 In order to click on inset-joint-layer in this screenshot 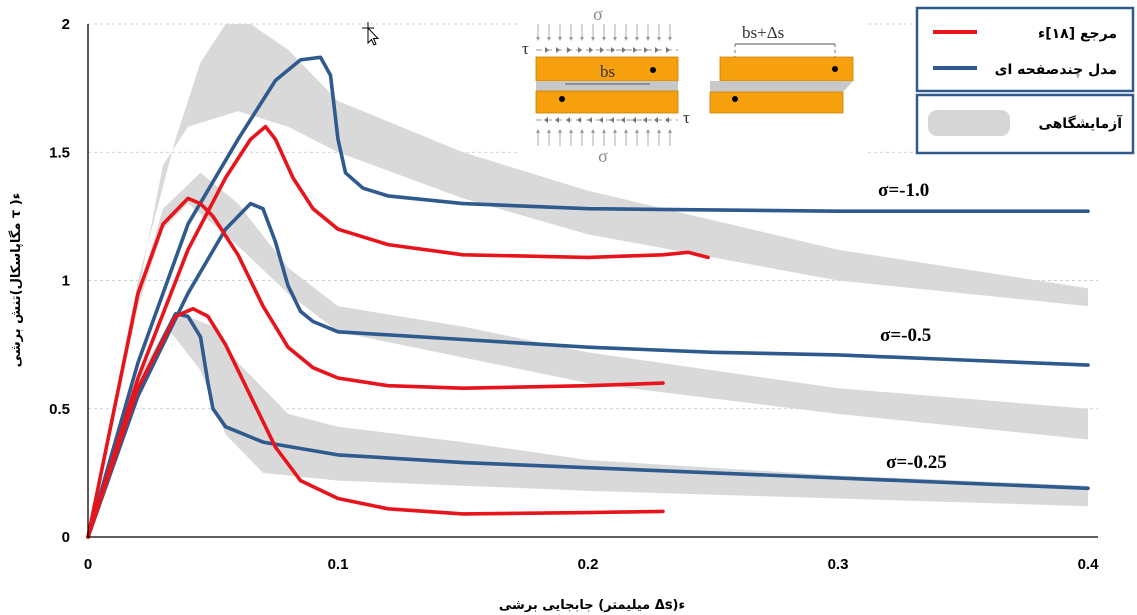, I will do `click(607, 86)`.